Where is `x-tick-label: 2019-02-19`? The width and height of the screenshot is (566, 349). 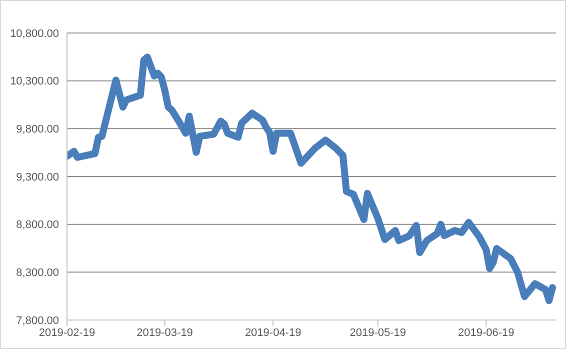
x-tick-label: 2019-02-19 is located at coordinates (67, 332).